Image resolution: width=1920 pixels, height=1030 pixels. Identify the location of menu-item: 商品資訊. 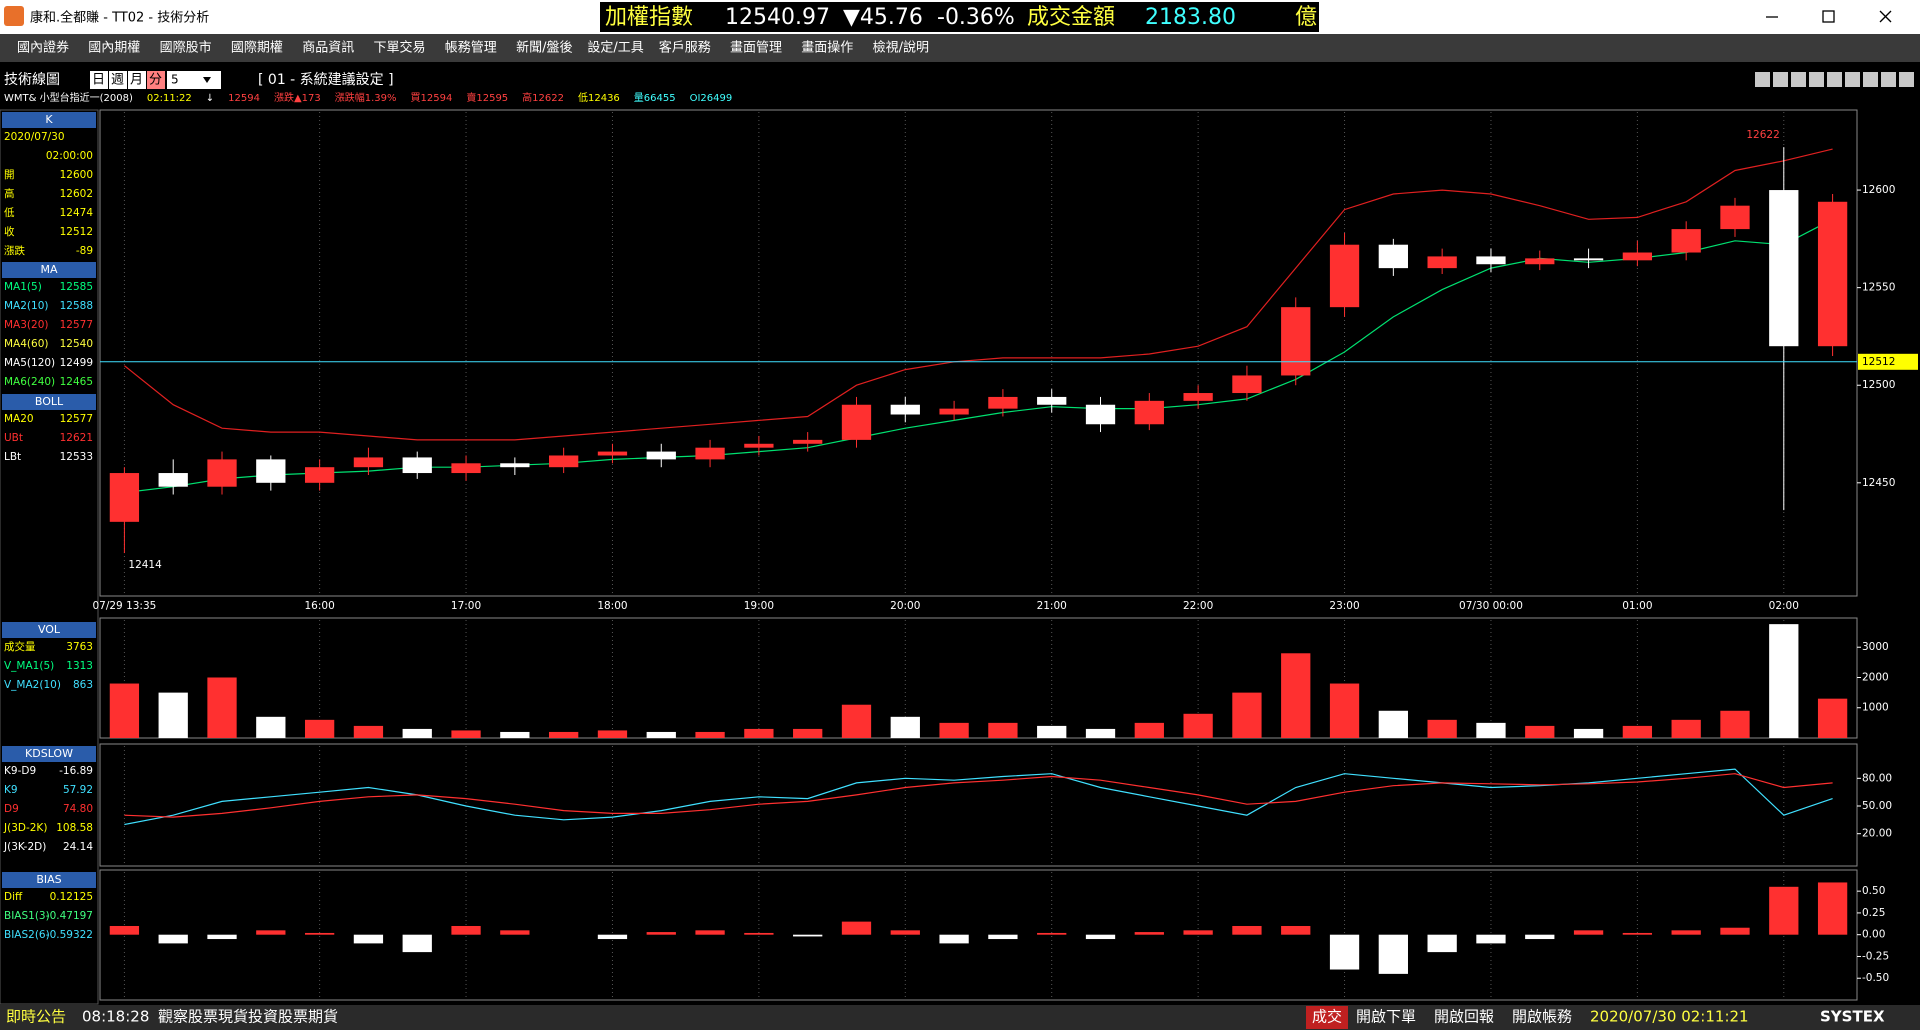
(328, 48).